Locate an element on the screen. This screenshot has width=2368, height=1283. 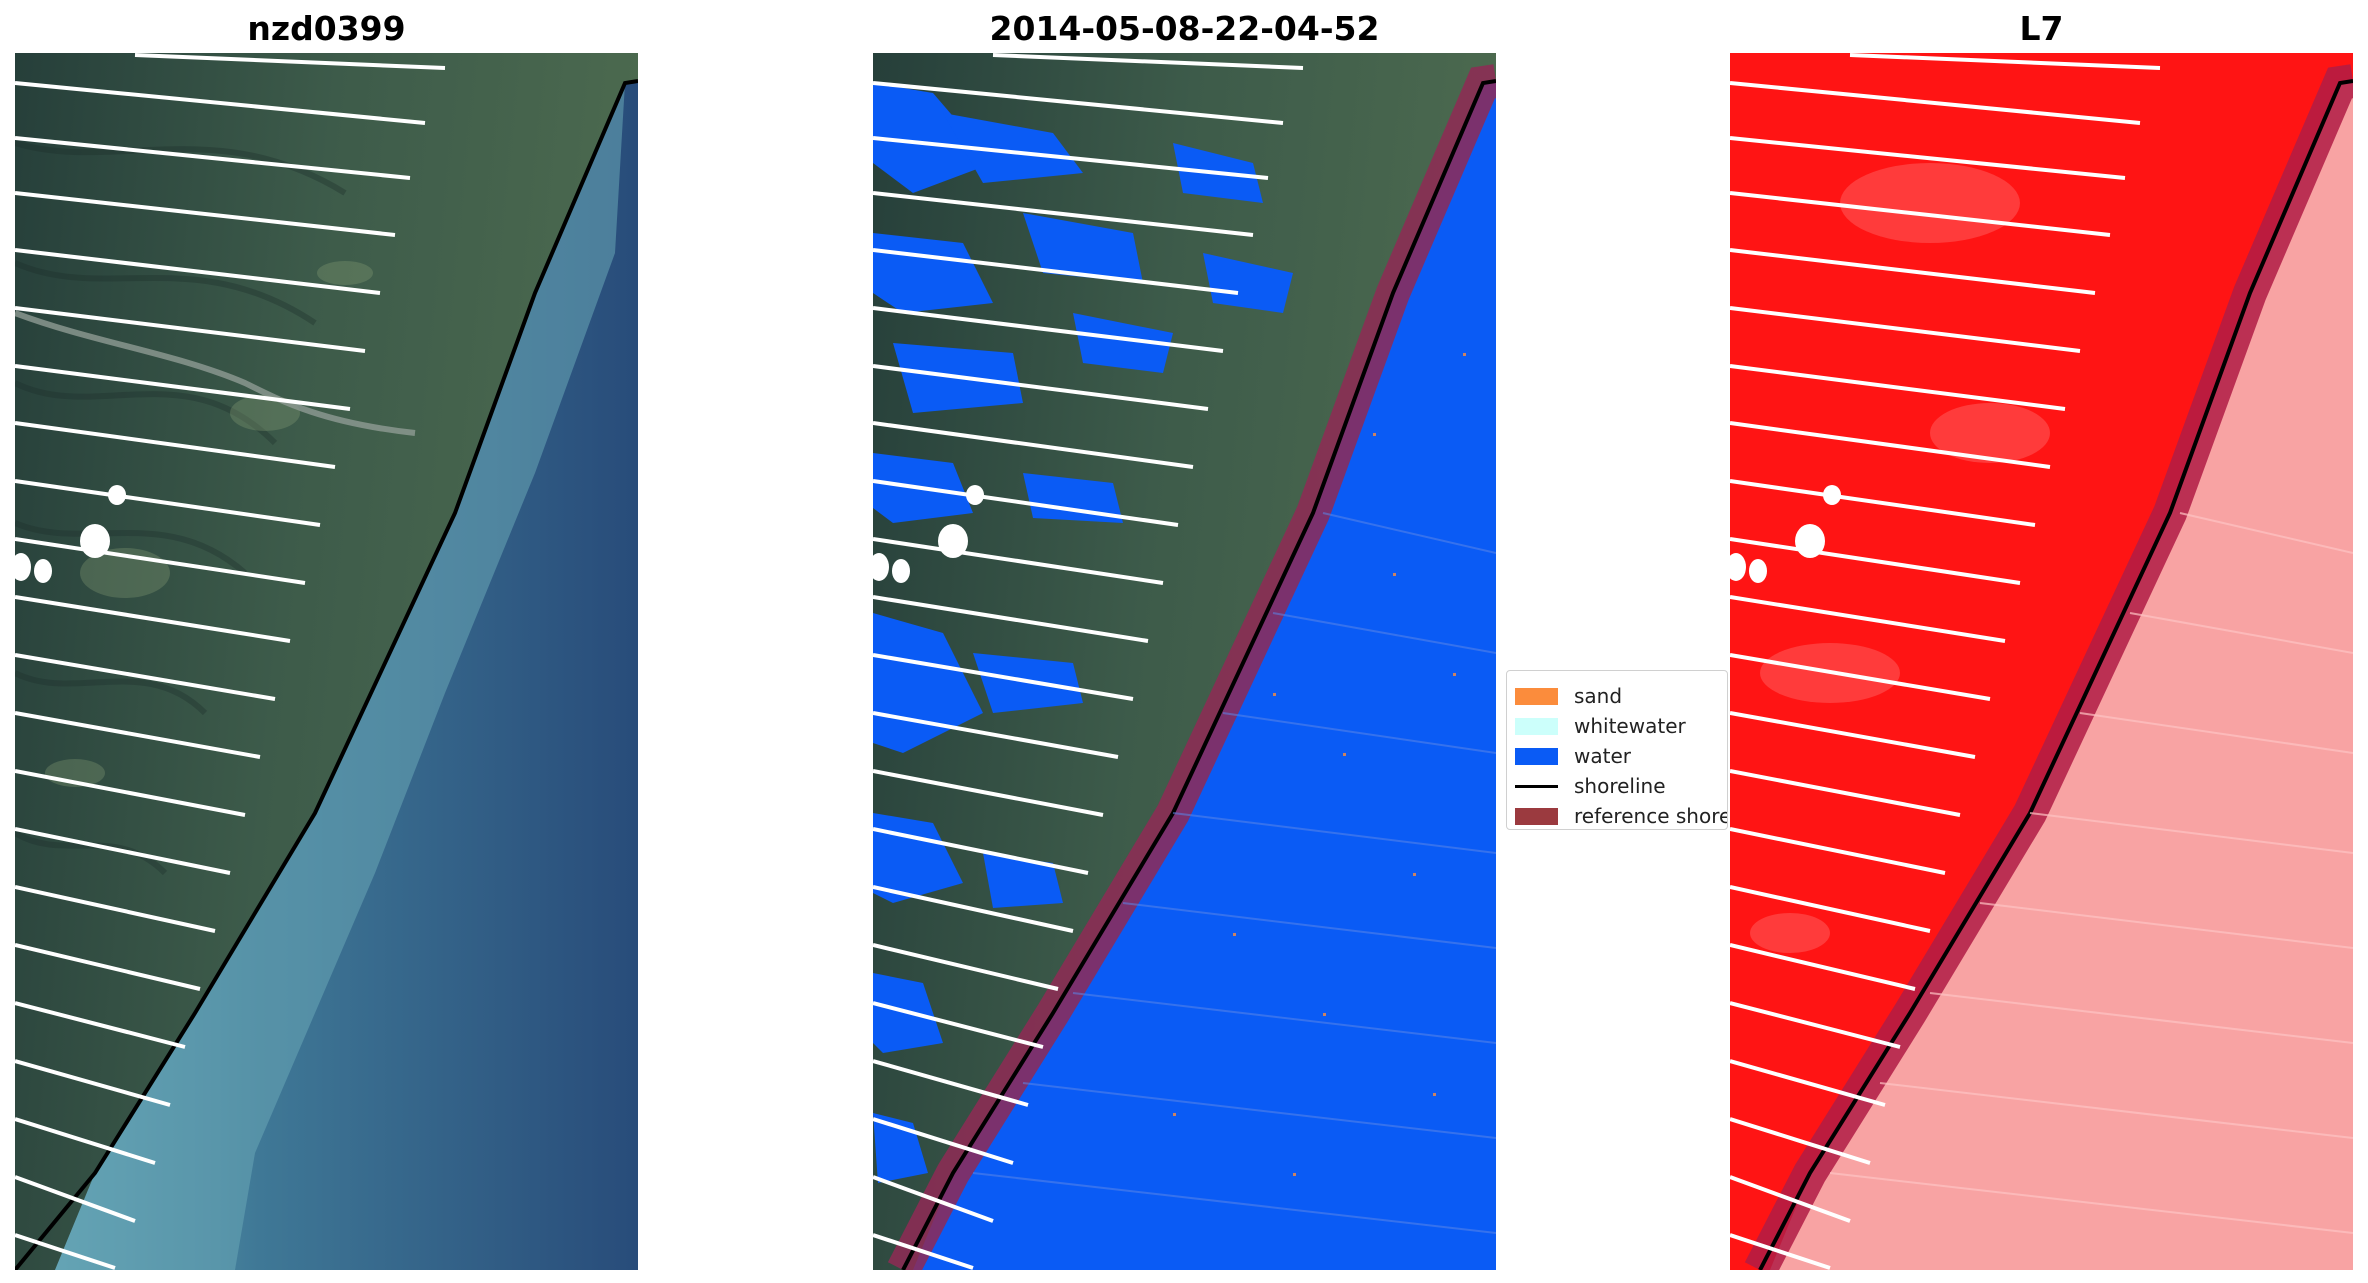
legend-swatch-water is located at coordinates (1536, 756).